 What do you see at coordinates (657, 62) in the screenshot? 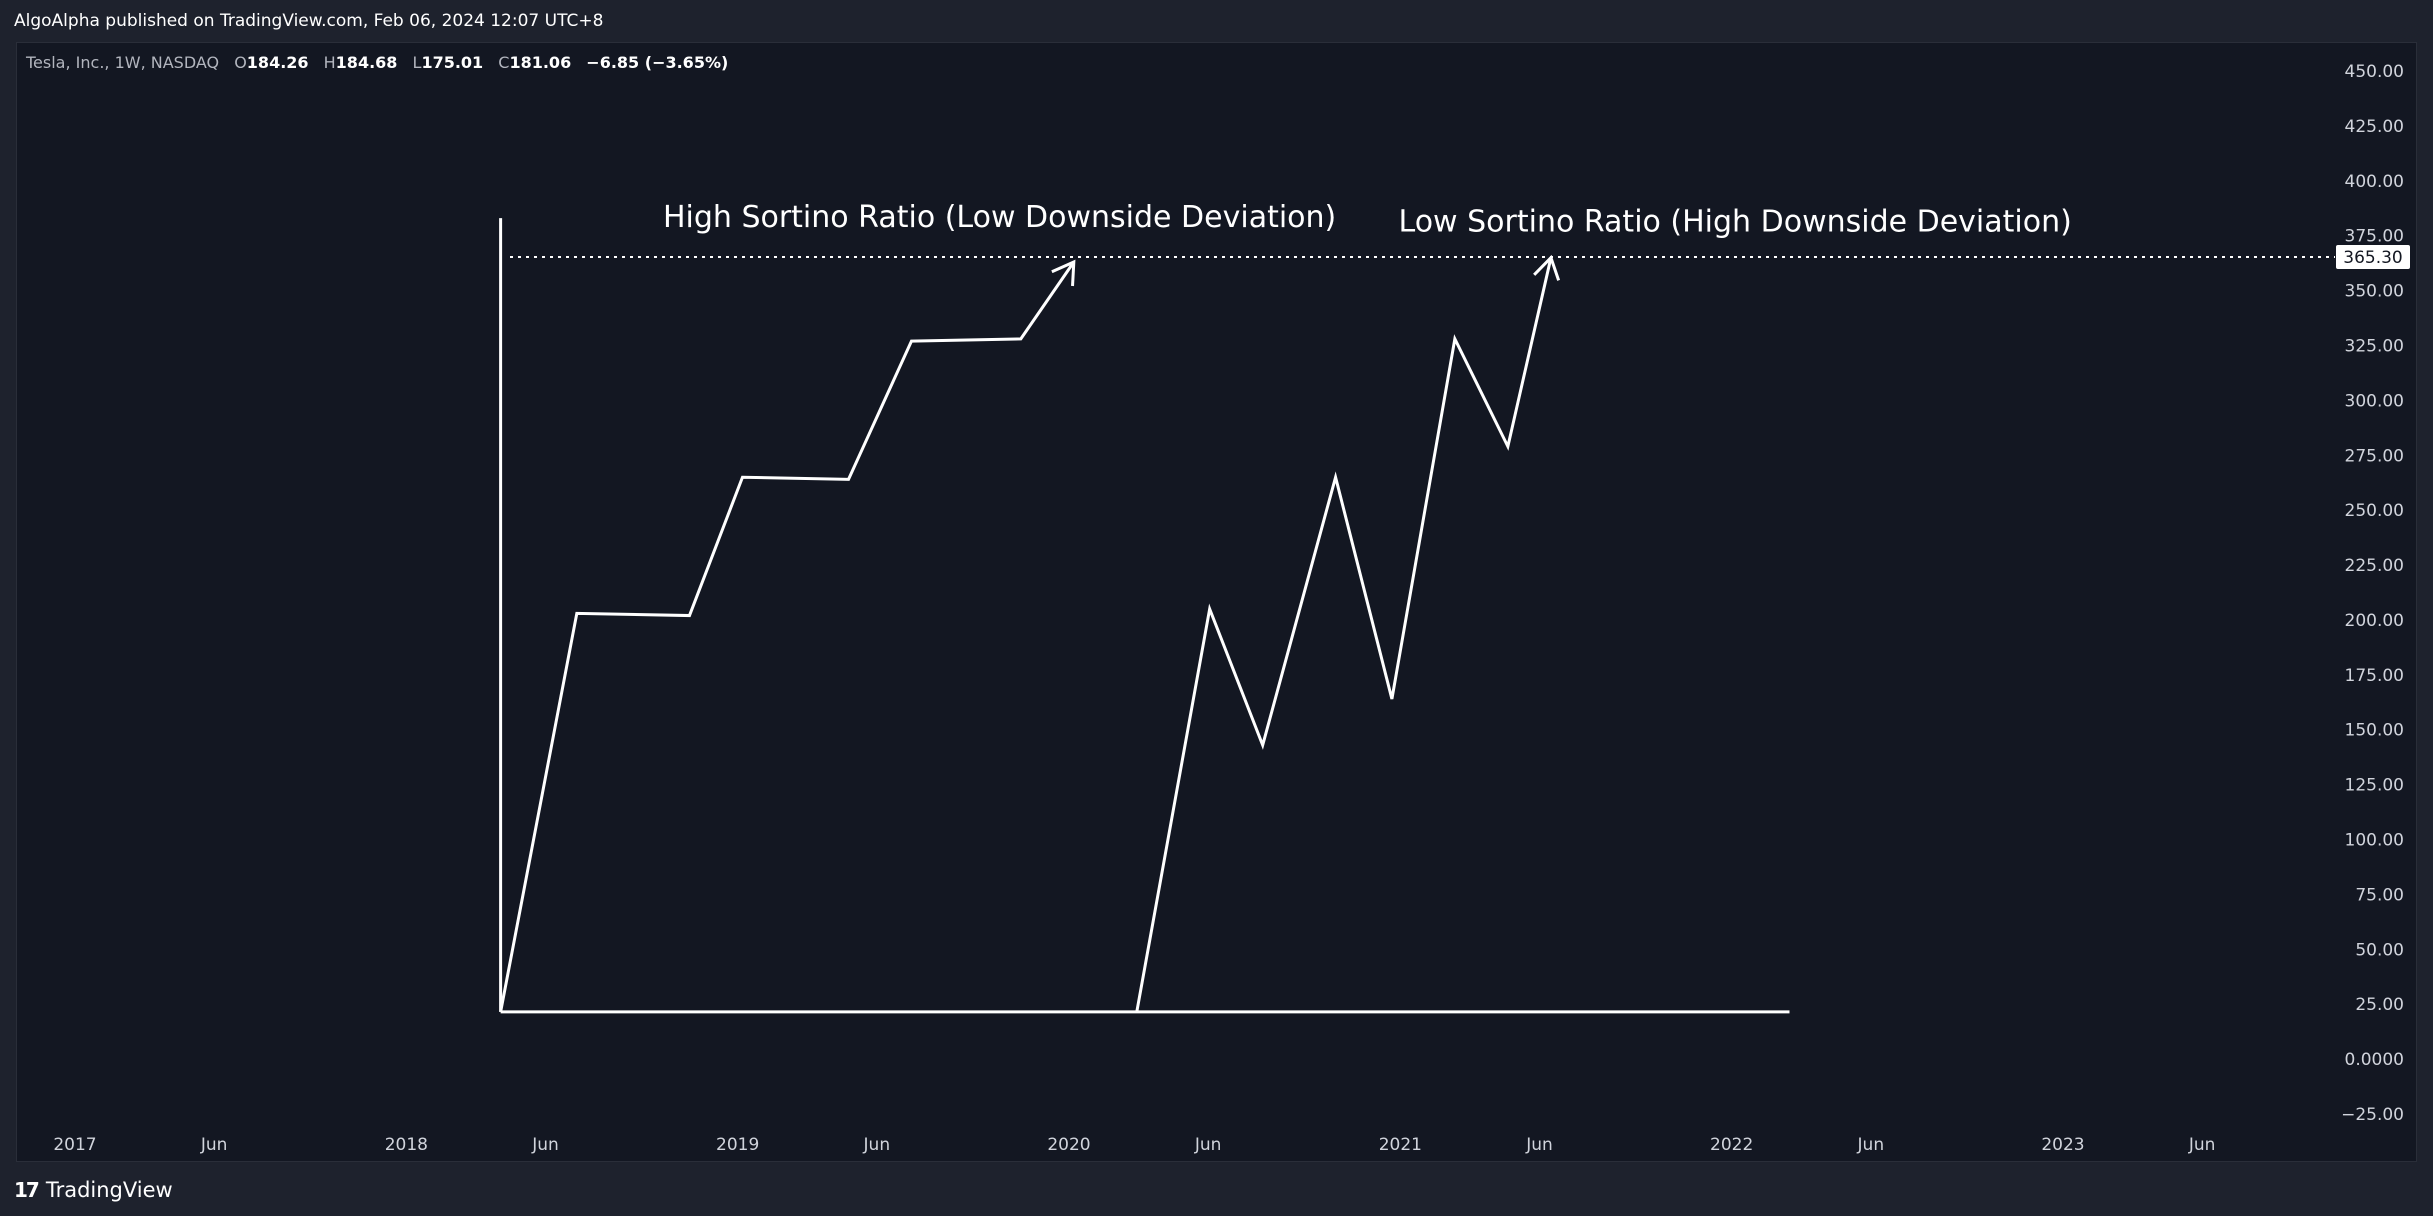
I see `change-value: −6.85 (−3.65%)` at bounding box center [657, 62].